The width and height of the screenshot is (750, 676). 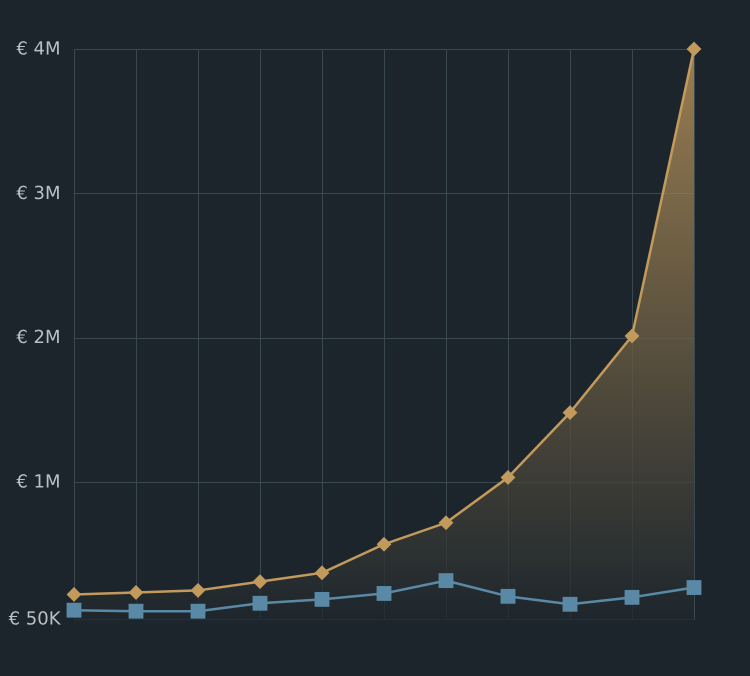 What do you see at coordinates (38, 337) in the screenshot?
I see `y-tick-label: € 2M` at bounding box center [38, 337].